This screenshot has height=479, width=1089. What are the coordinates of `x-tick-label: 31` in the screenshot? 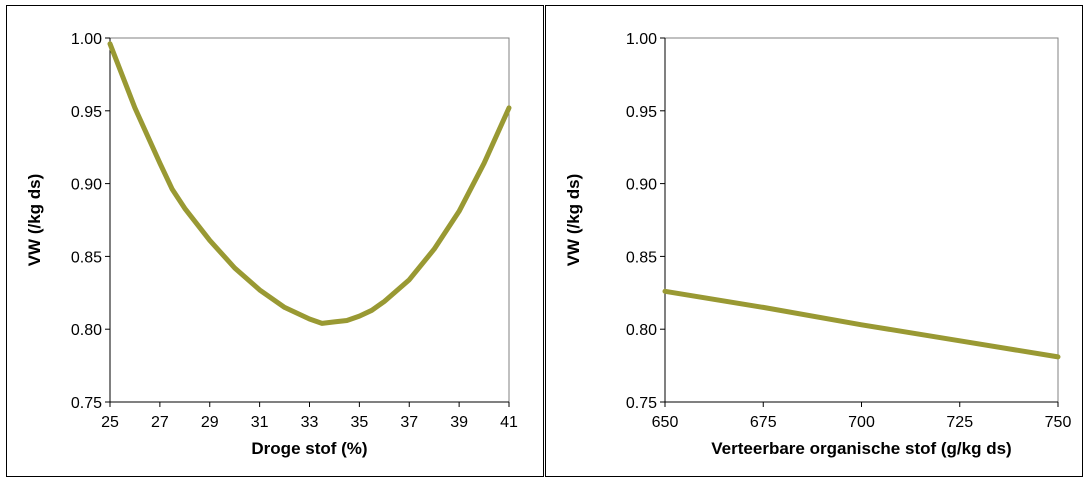 It's located at (260, 422).